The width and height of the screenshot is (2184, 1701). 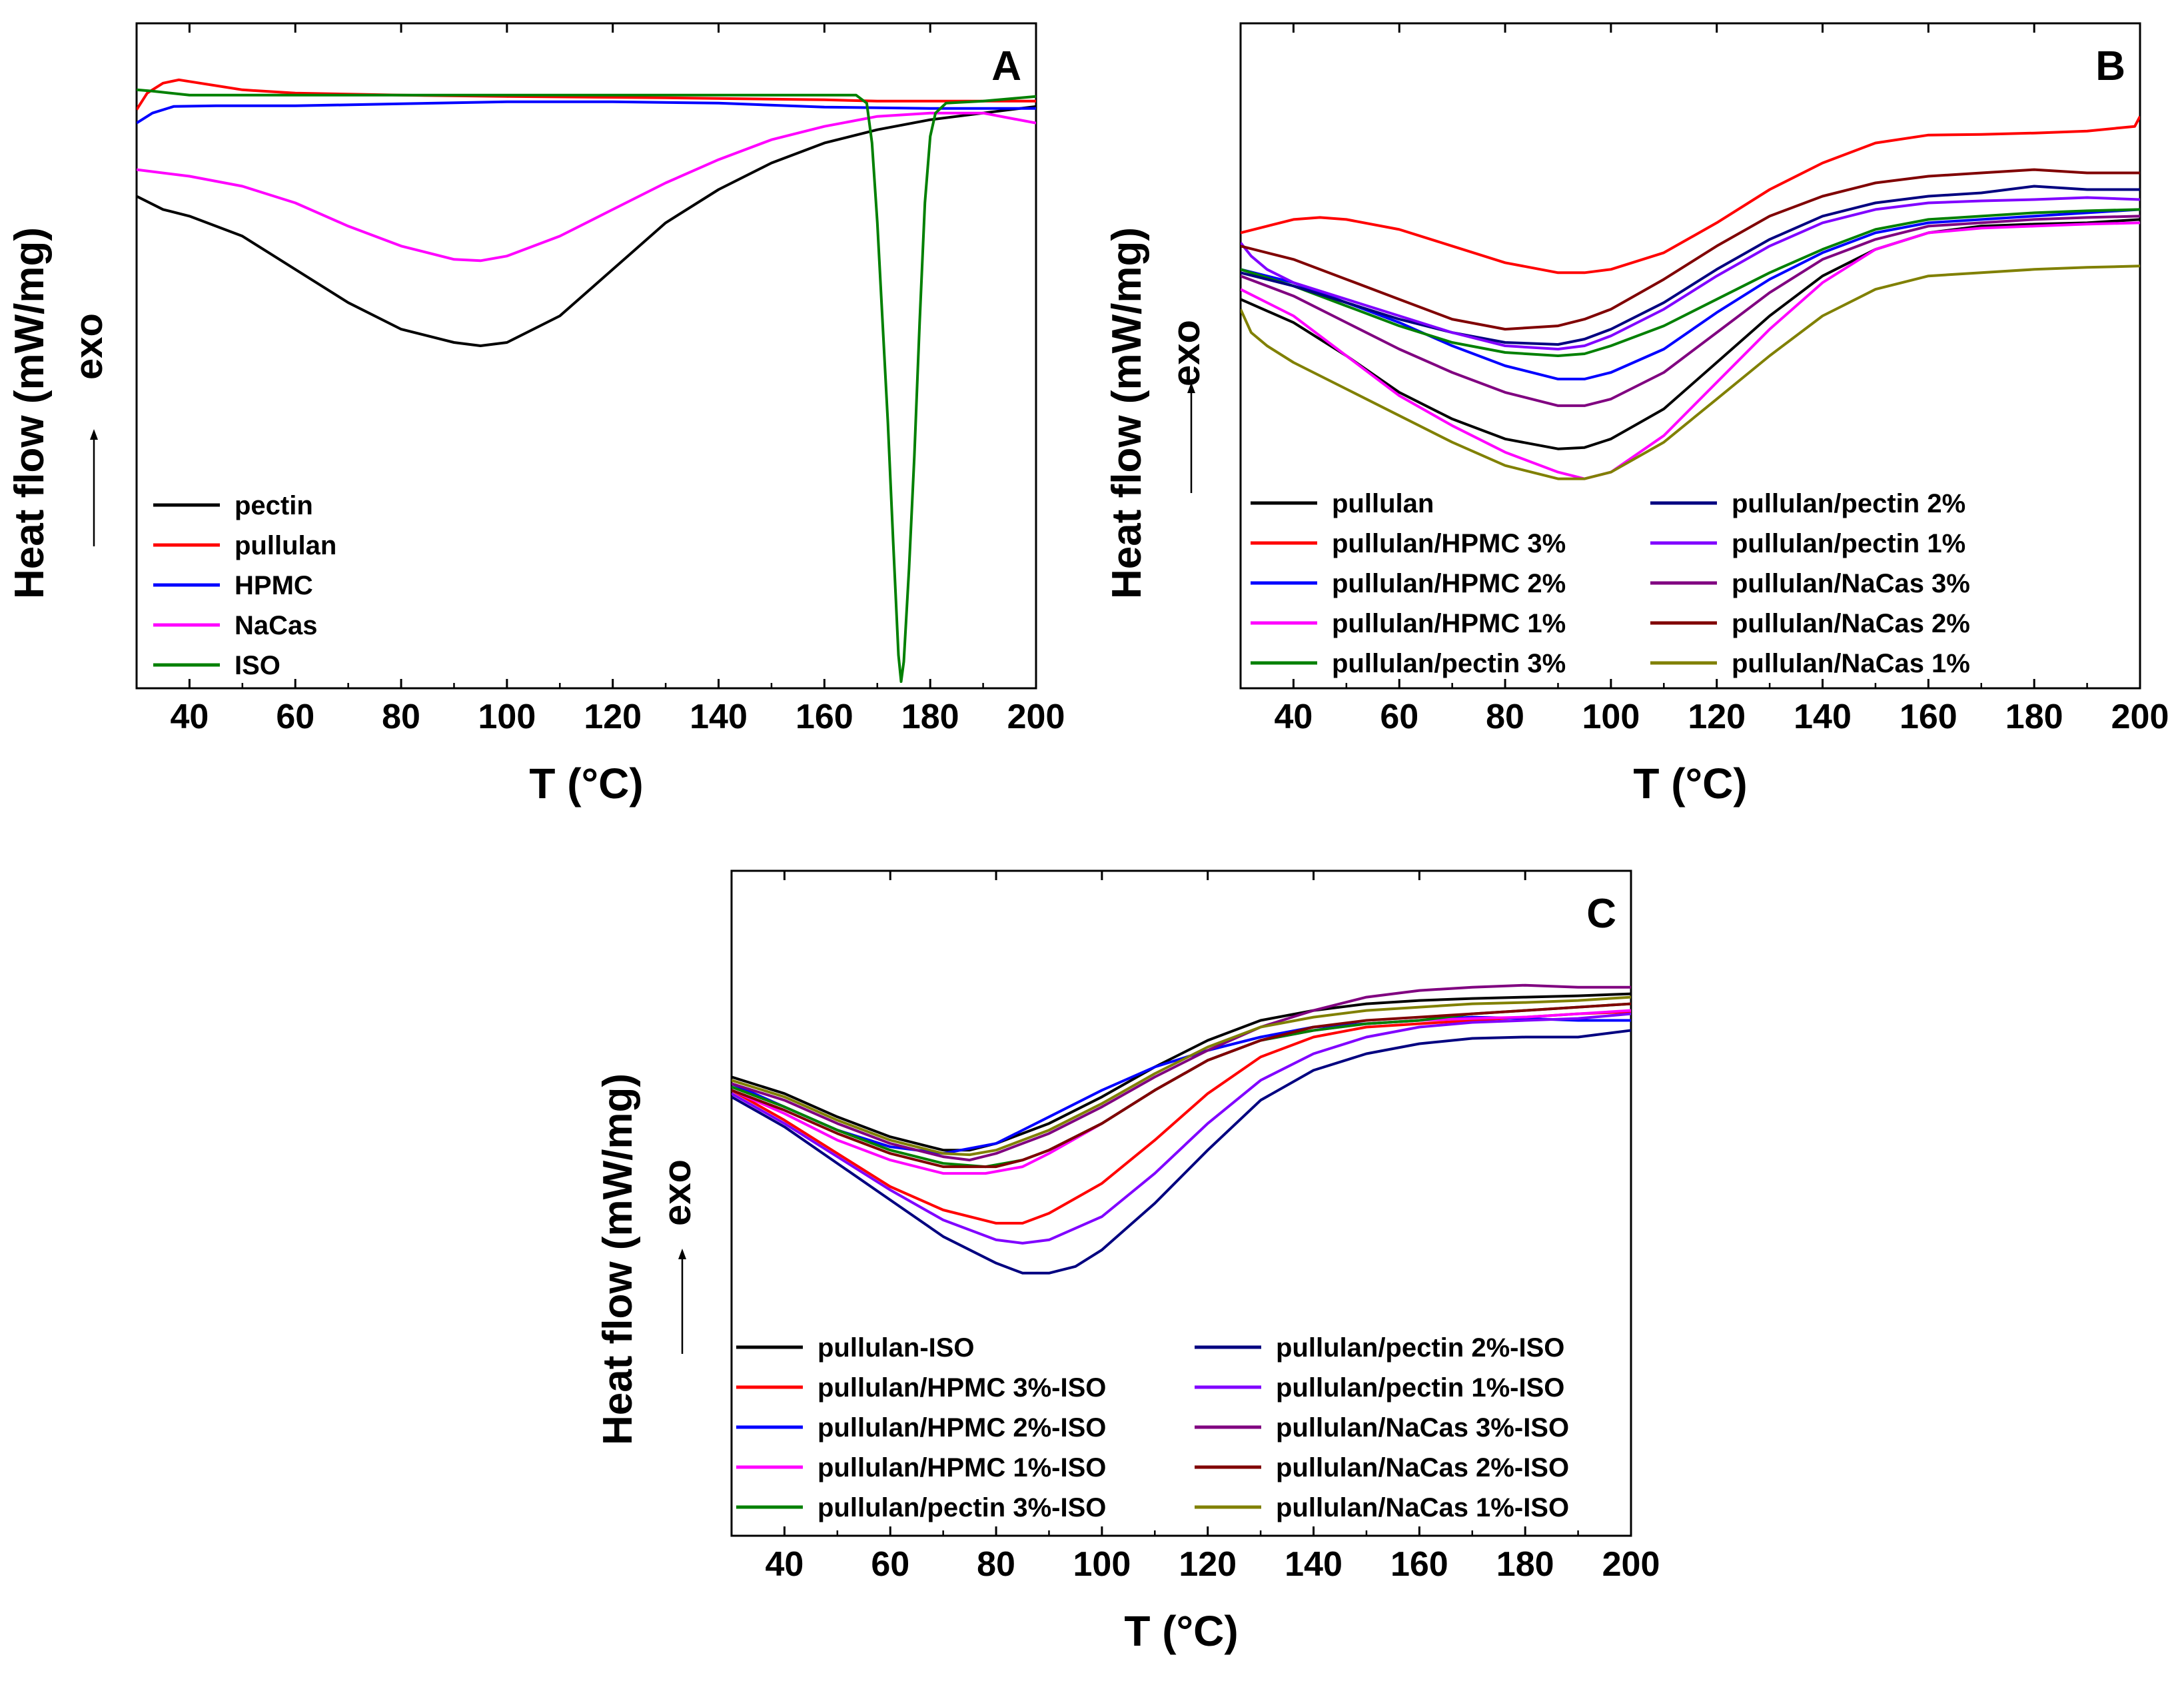 I want to click on series-line-pullulan-hpmc-1-, so click(x=1691, y=350).